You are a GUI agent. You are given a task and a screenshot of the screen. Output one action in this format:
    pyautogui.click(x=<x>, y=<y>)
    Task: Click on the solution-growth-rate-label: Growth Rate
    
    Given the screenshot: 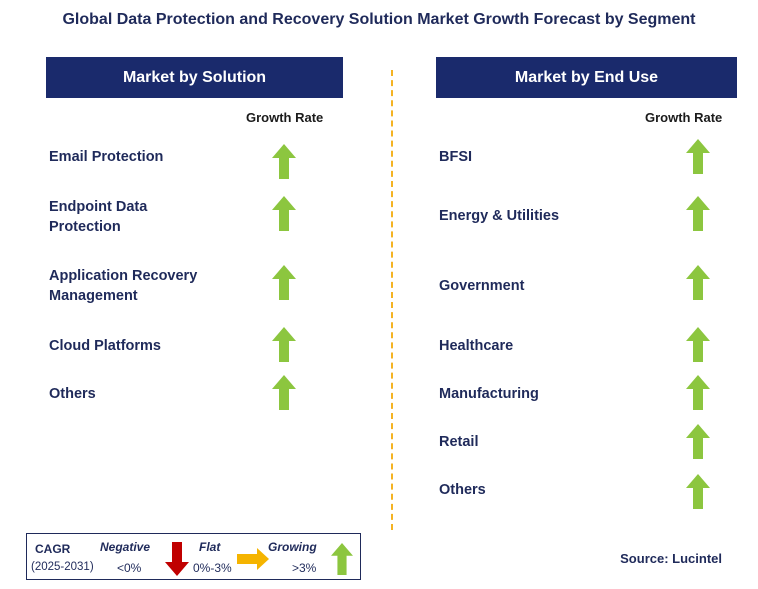 What is the action you would take?
    pyautogui.click(x=285, y=117)
    